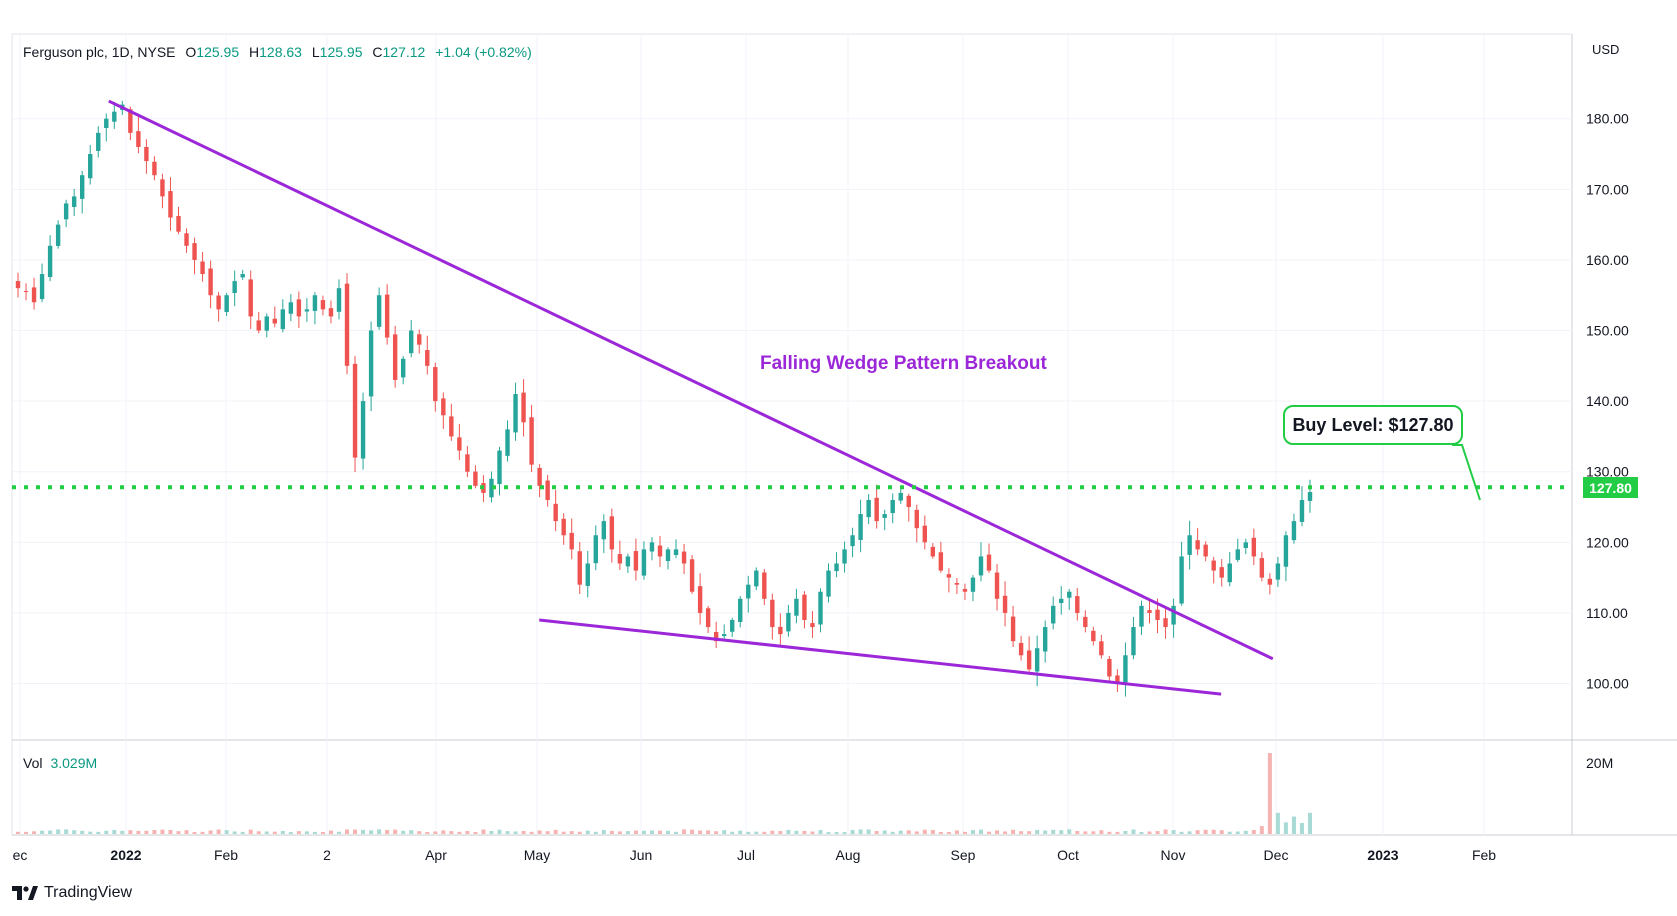 This screenshot has height=916, width=1677. Describe the element at coordinates (72, 893) in the screenshot. I see `tradingview-logo: TradingView` at that location.